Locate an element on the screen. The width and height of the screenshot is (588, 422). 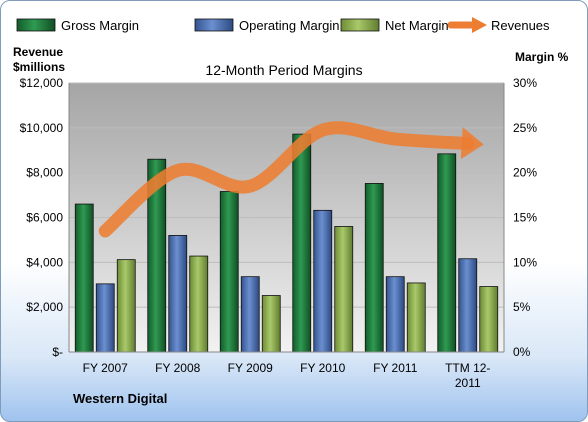
category-label-0: FY 2007 is located at coordinates (105, 368).